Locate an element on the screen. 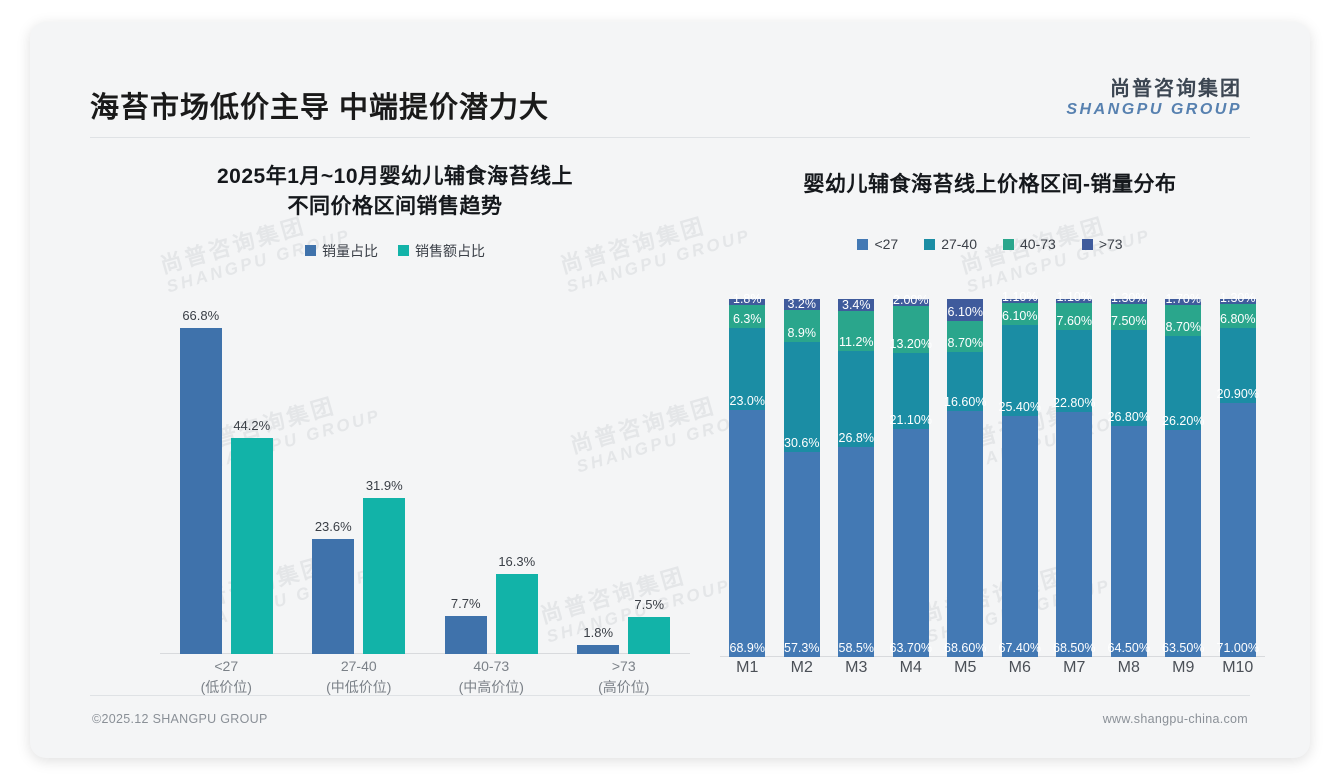 The width and height of the screenshot is (1340, 780). stack-segment-label: 1.30% is located at coordinates (1129, 297).